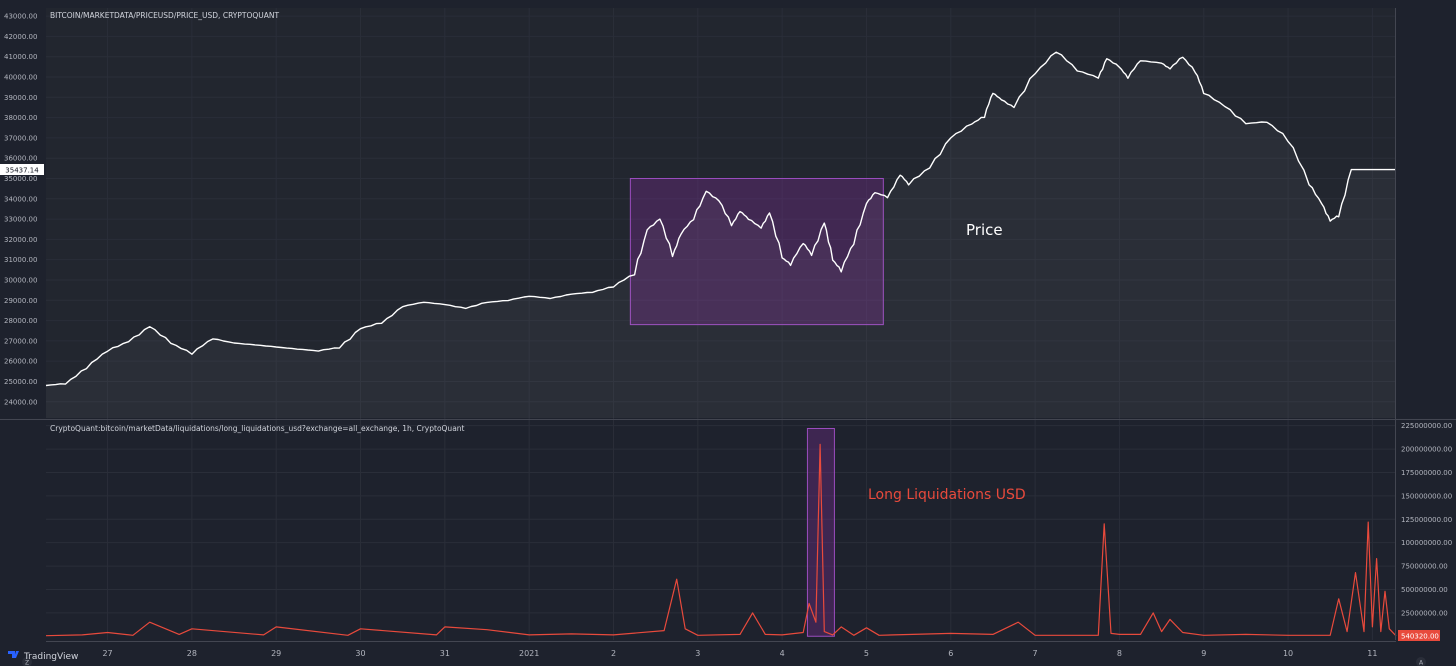 The width and height of the screenshot is (1456, 666). What do you see at coordinates (20, 138) in the screenshot?
I see `price-y-tick-label: 37000.00` at bounding box center [20, 138].